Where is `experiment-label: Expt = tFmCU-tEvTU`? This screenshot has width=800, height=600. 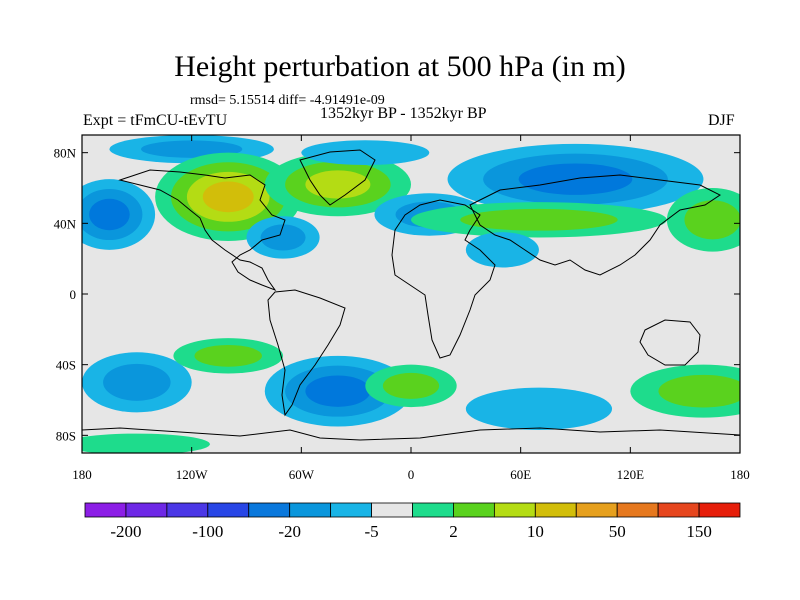
experiment-label: Expt = tFmCU-tEvTU is located at coordinates (155, 120).